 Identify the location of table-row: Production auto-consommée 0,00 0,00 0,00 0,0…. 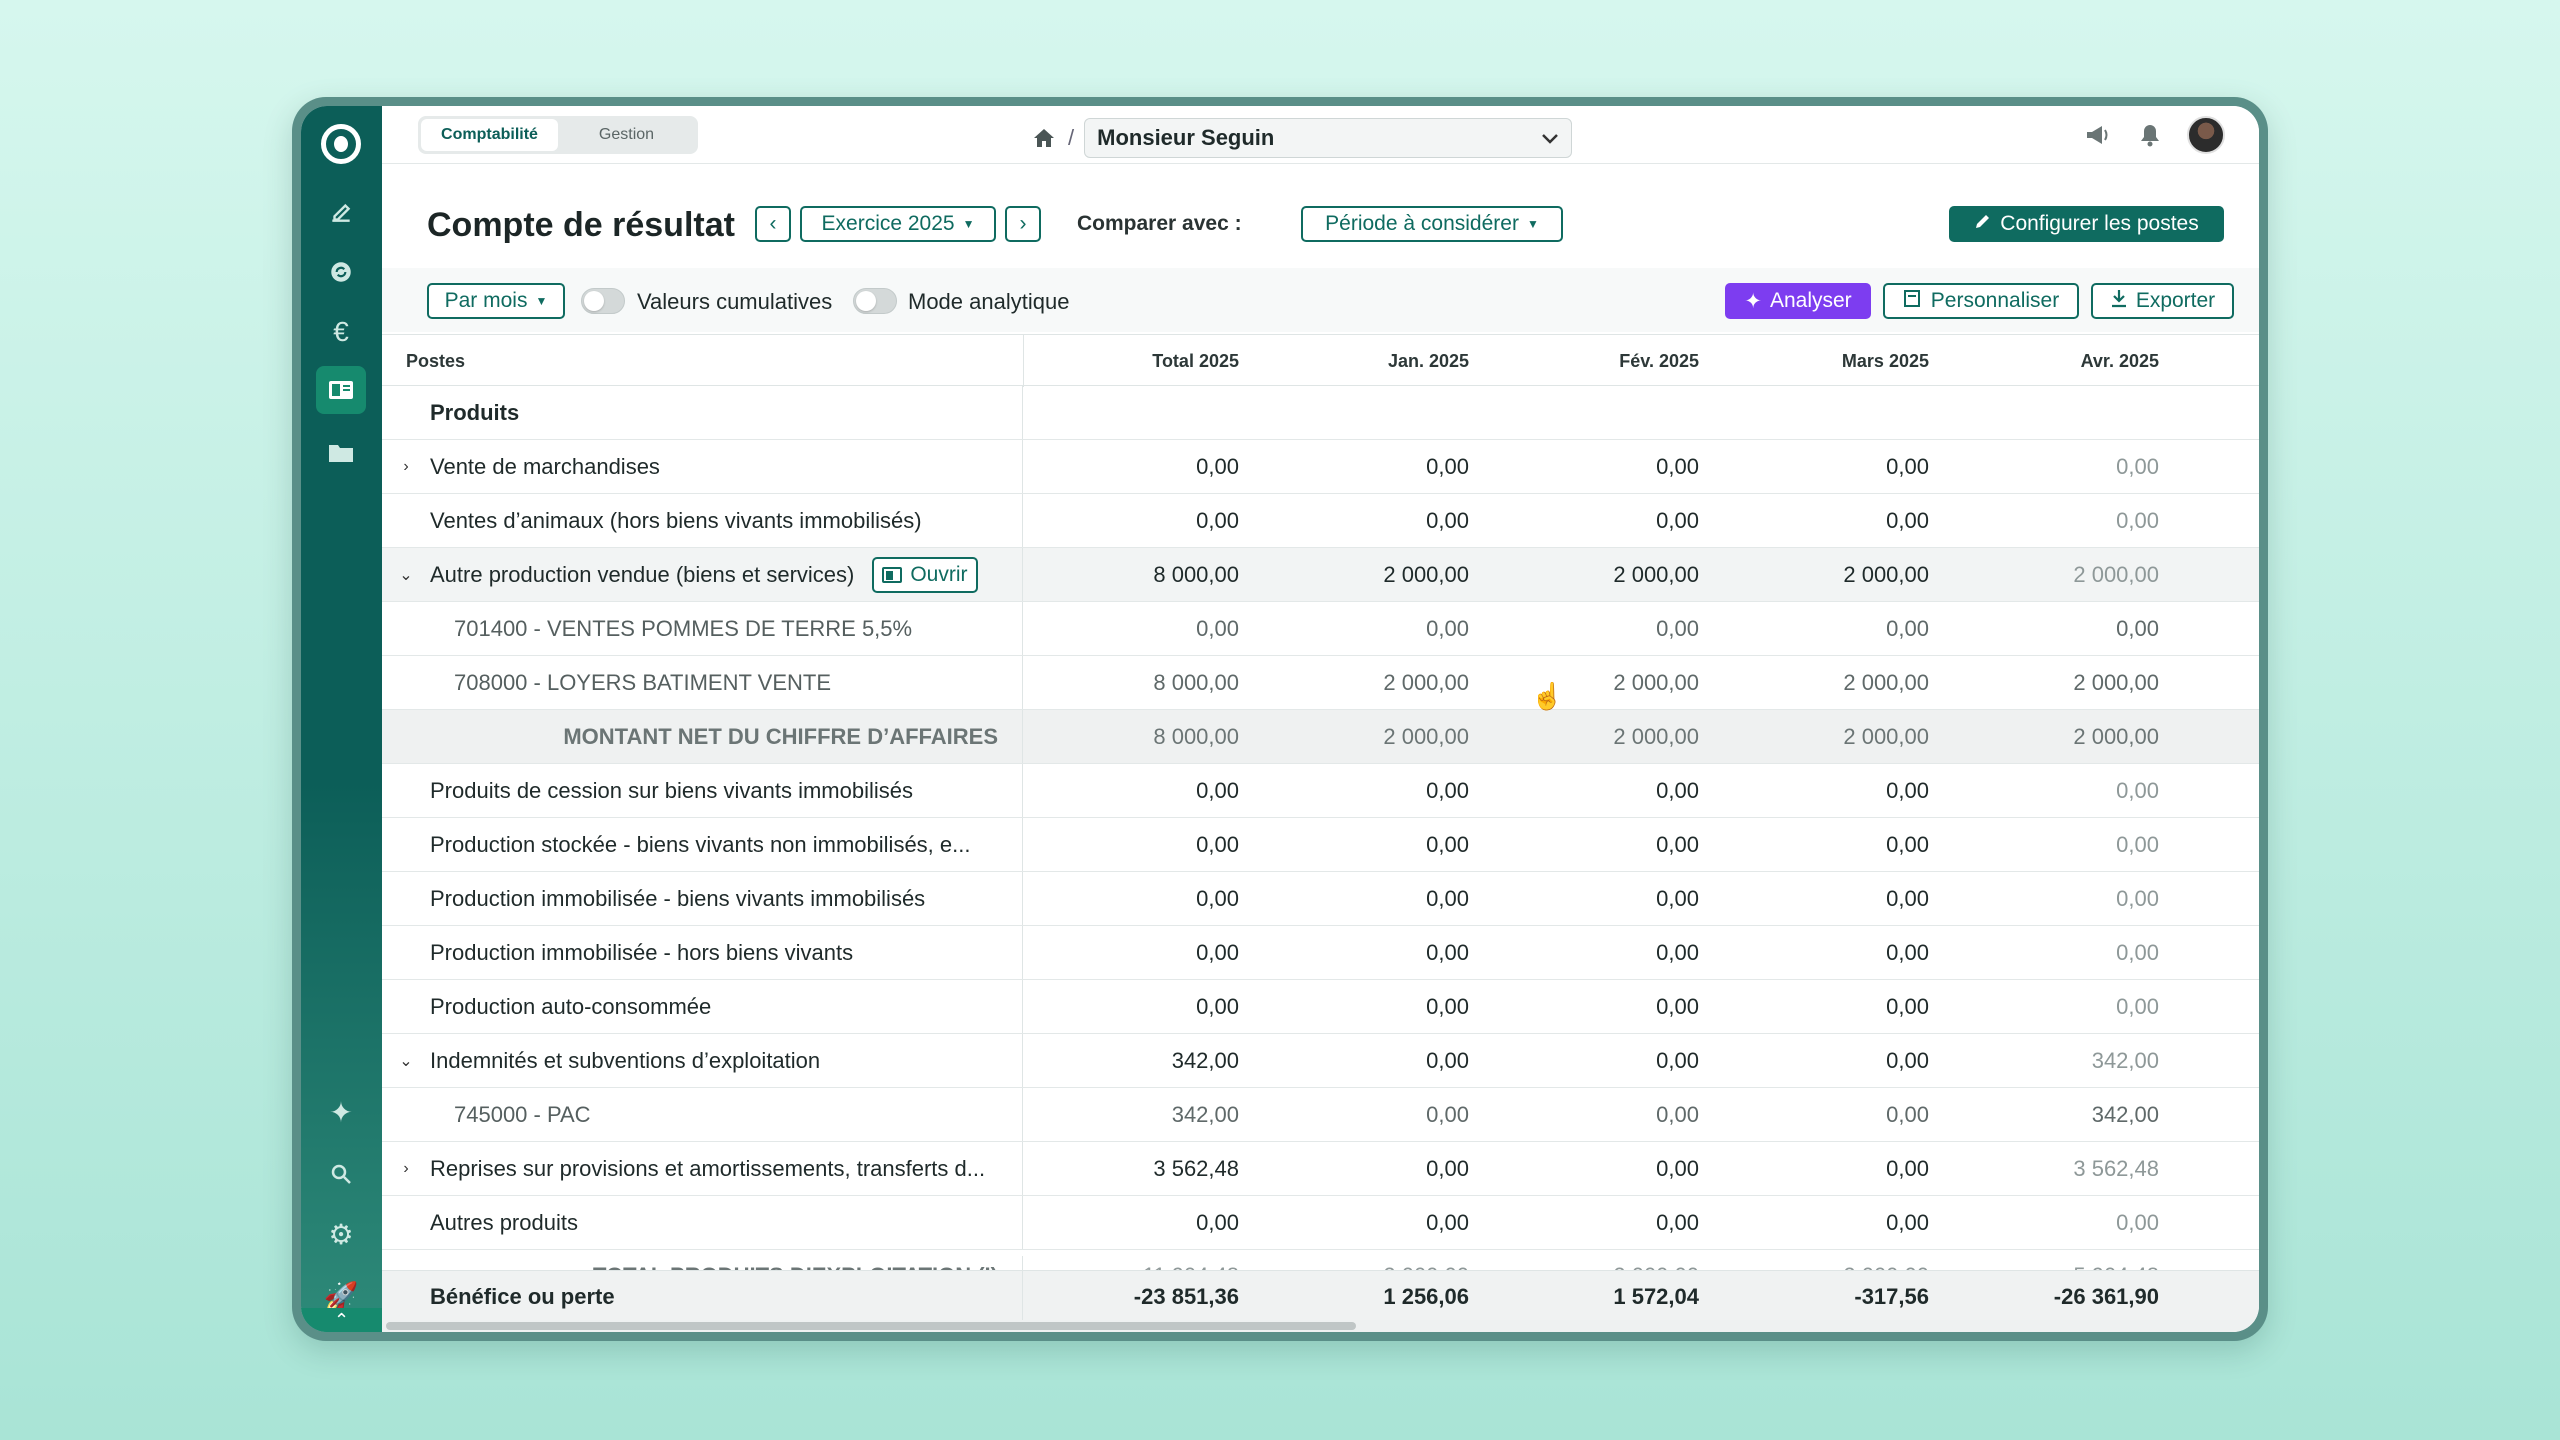
(1320, 1007).